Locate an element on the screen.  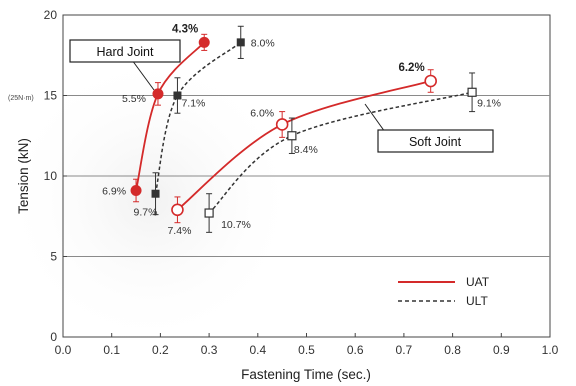
data-label-uat-hard-joint-2: 4.3% is located at coordinates (185, 29).